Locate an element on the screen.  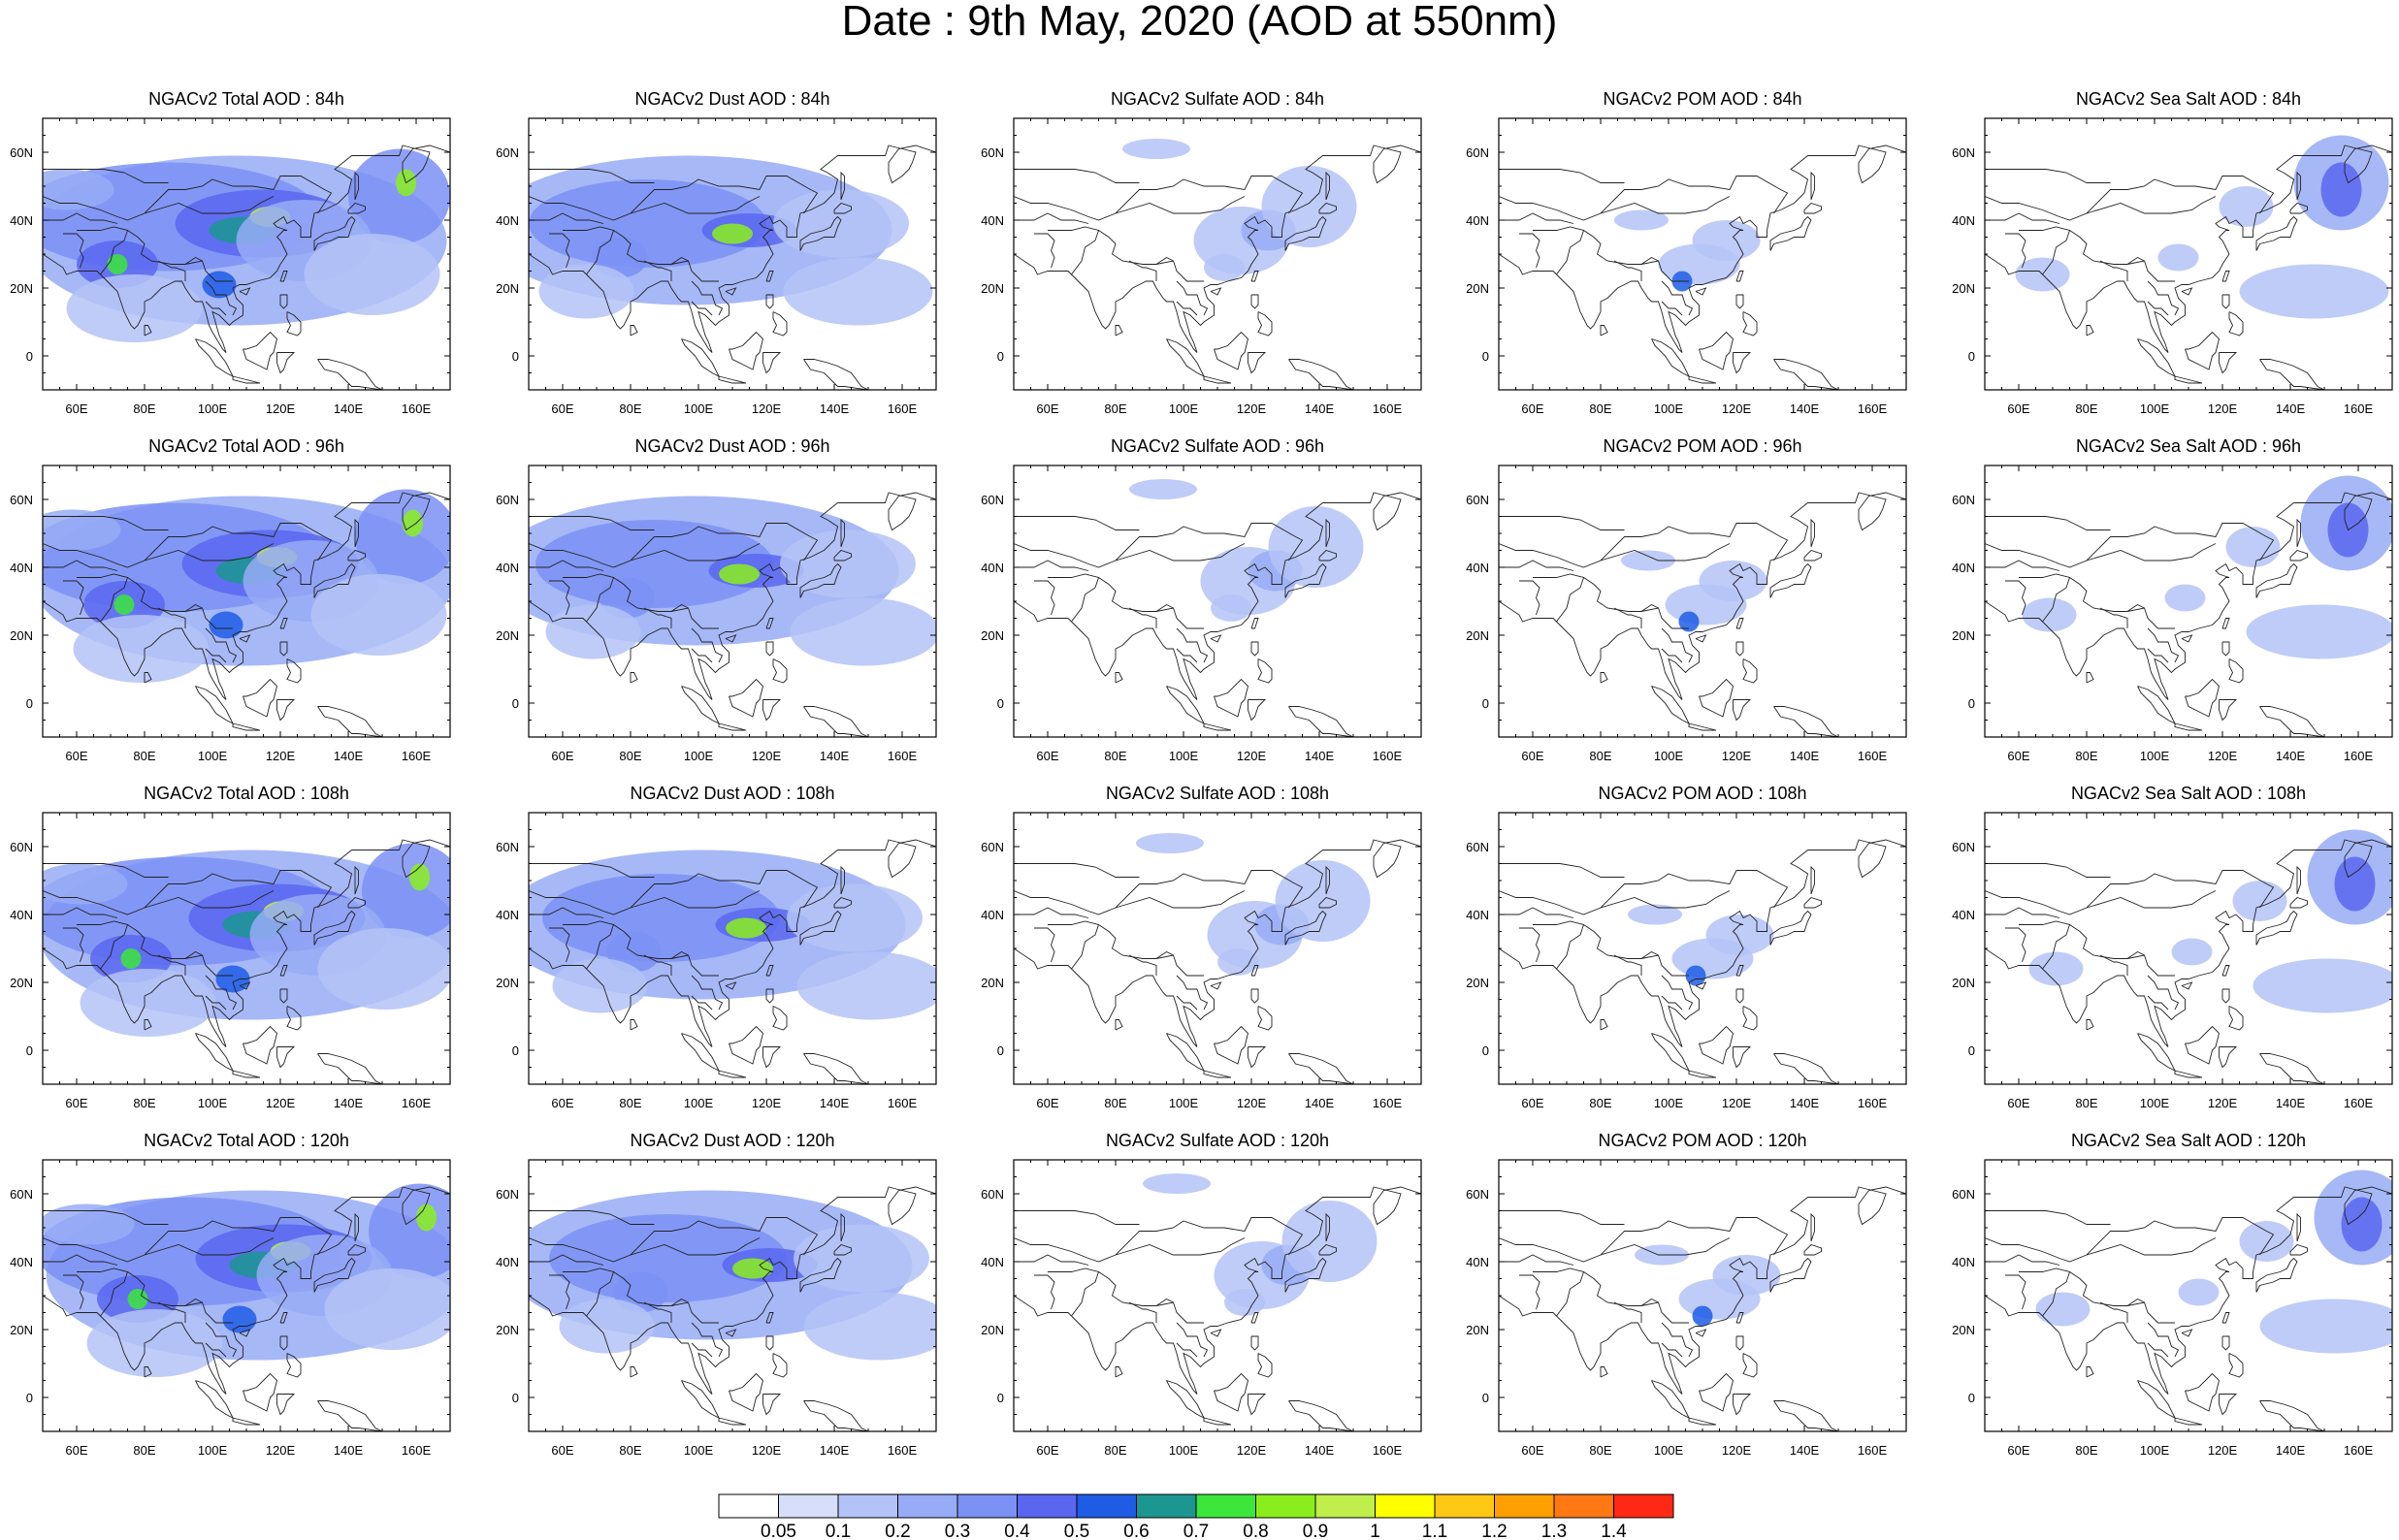
figure-title: Date : 9th May, 2020 (AOD at 550nm) is located at coordinates (1199, 22).